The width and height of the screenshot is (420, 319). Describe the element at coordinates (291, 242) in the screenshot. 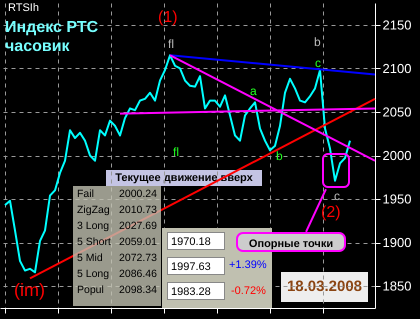

I see `annotation: Опорные точки` at that location.